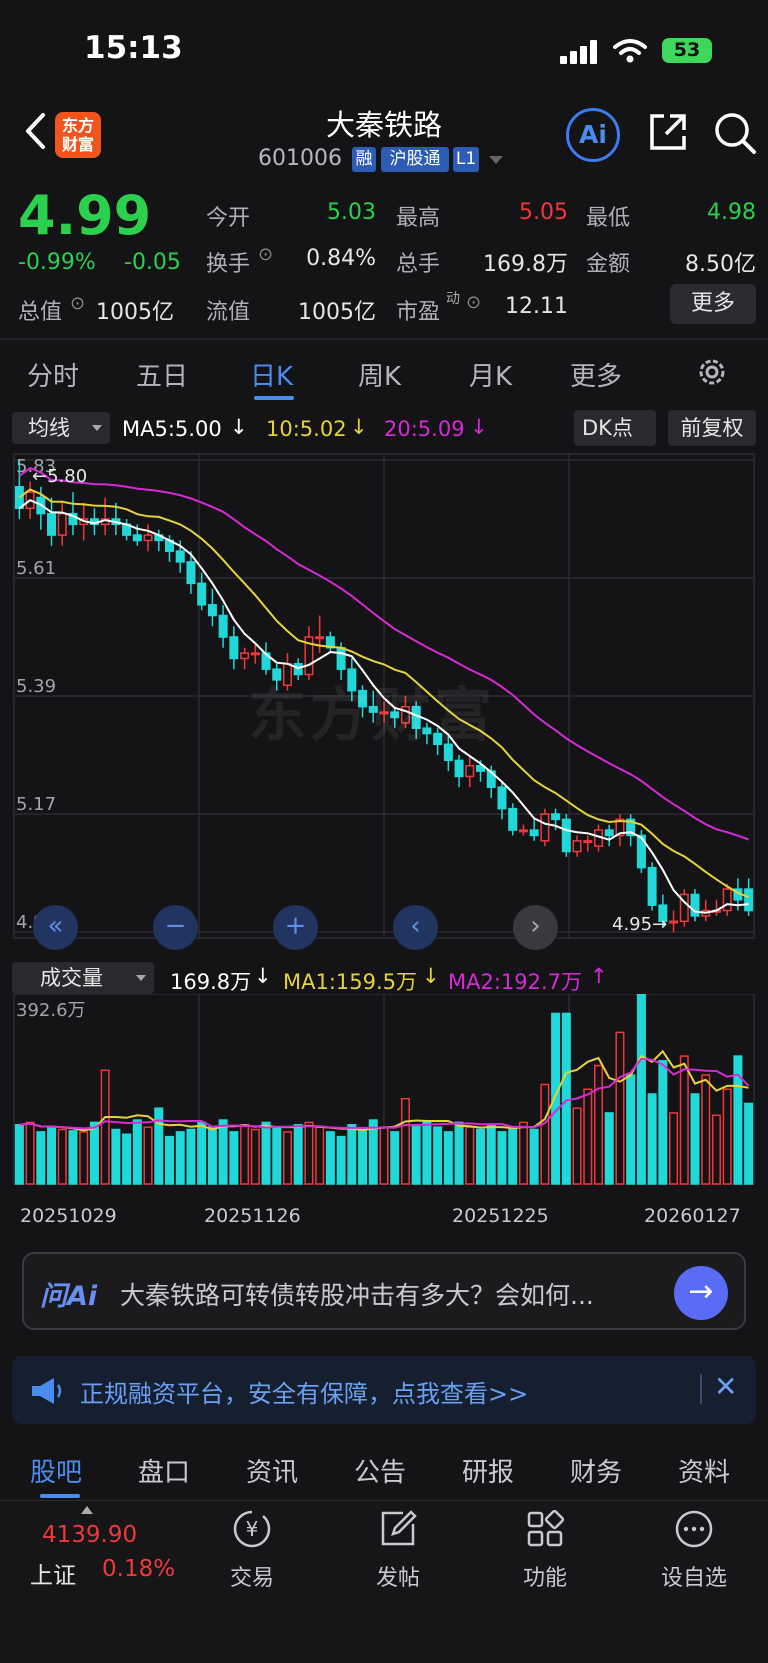  Describe the element at coordinates (712, 428) in the screenshot. I see `adjust-button: 前复权` at that location.